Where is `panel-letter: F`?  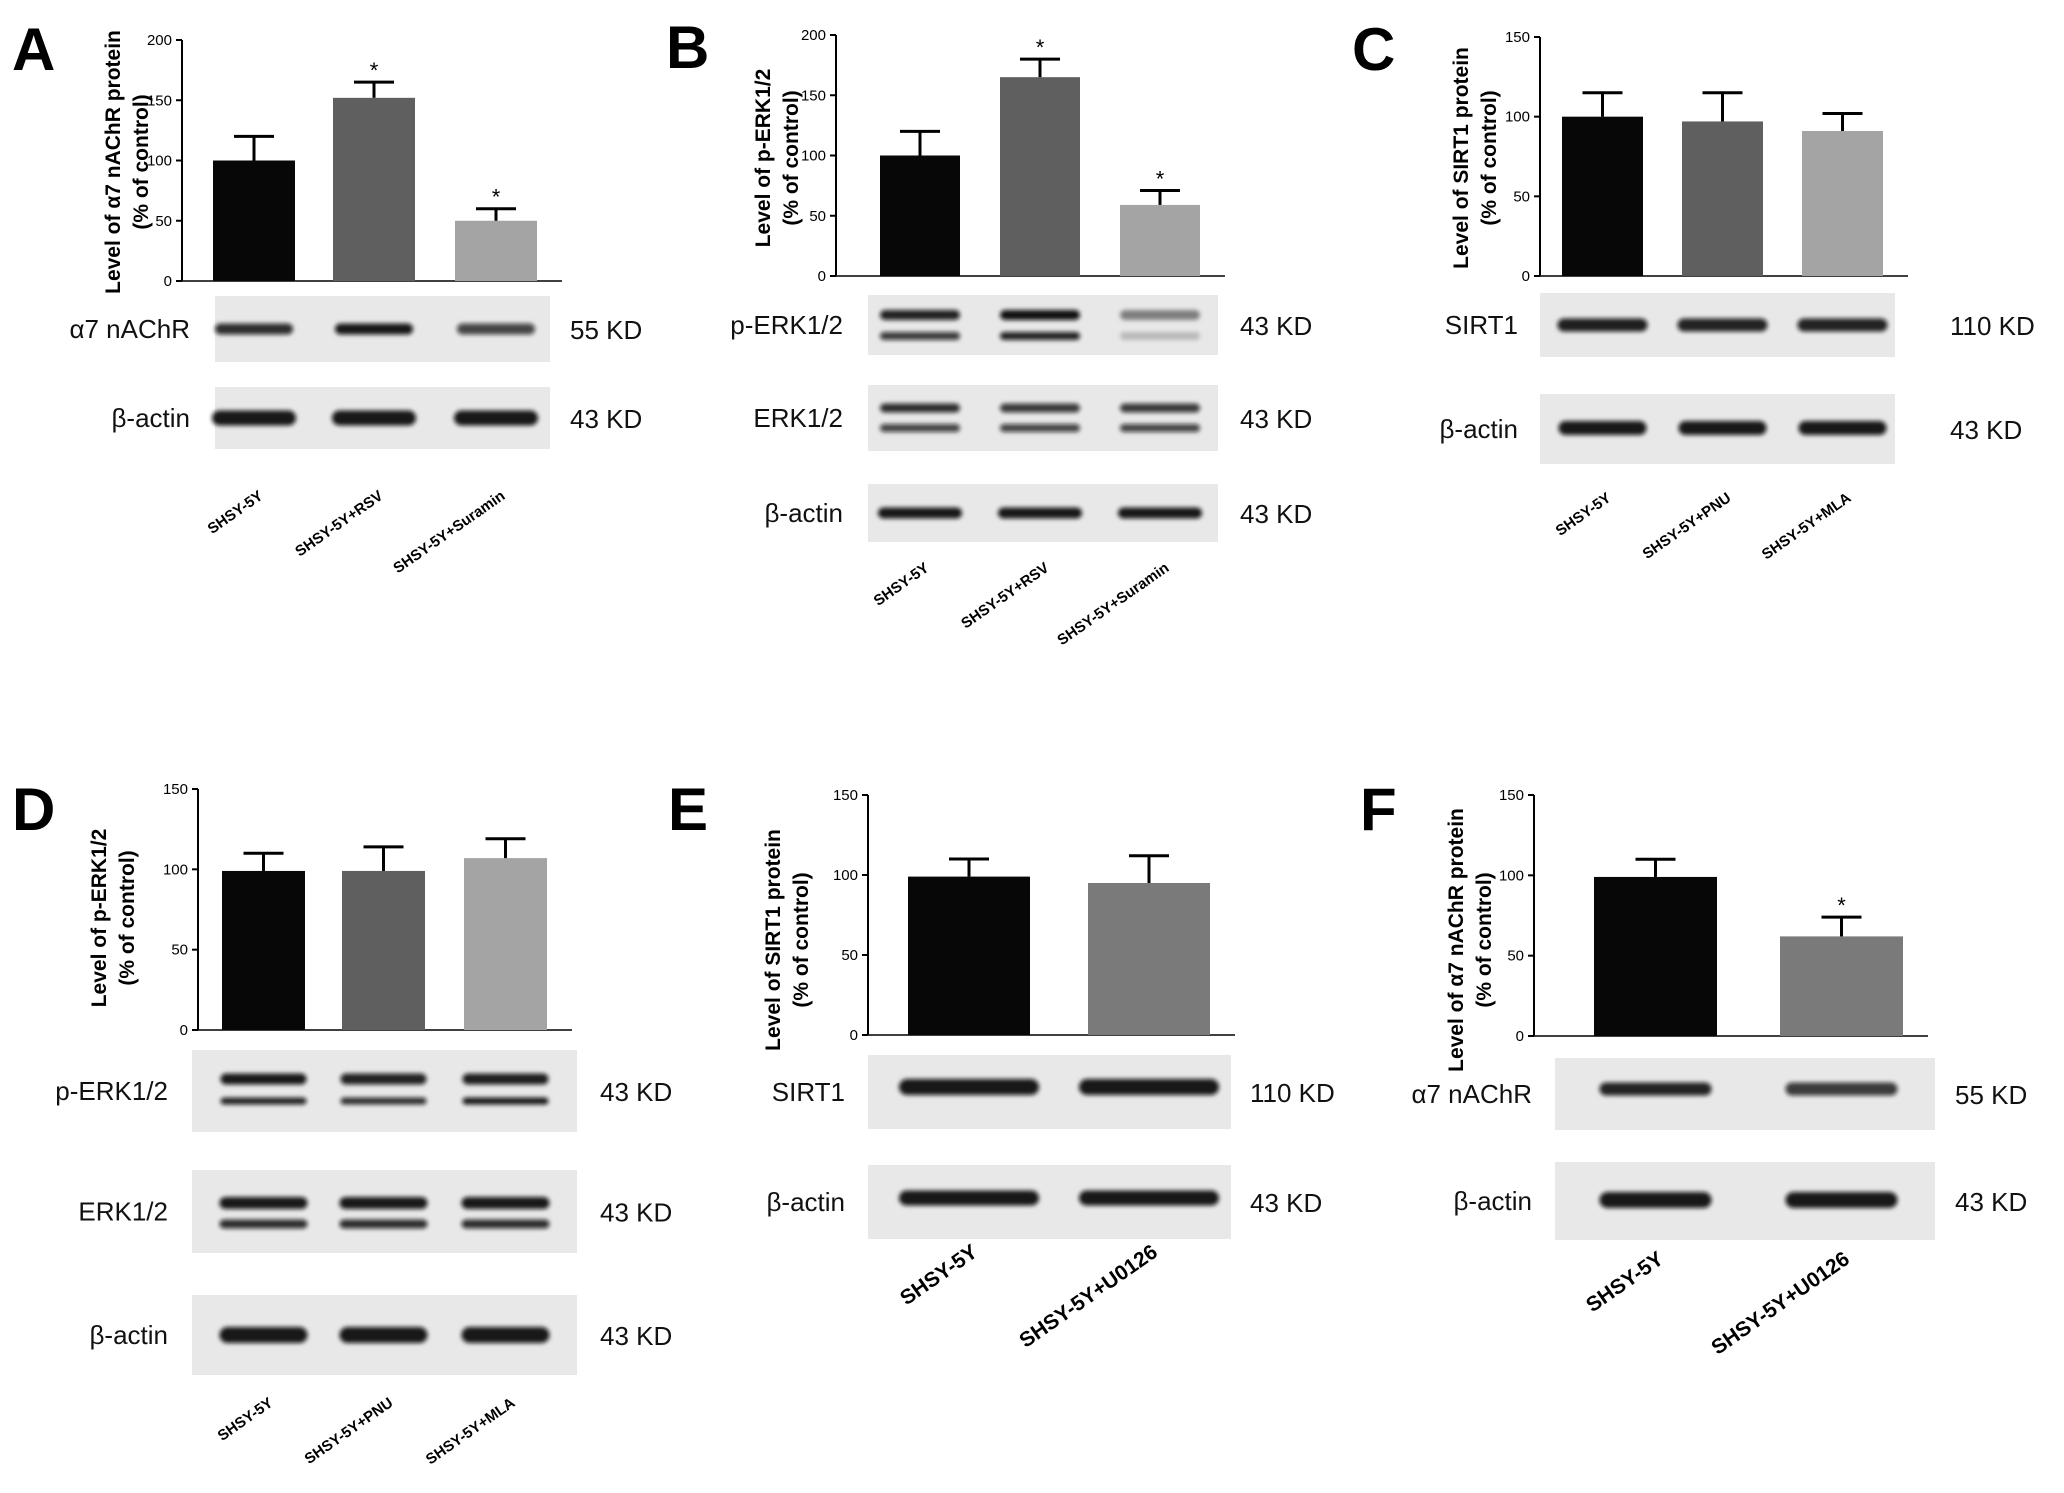 panel-letter: F is located at coordinates (1378, 809).